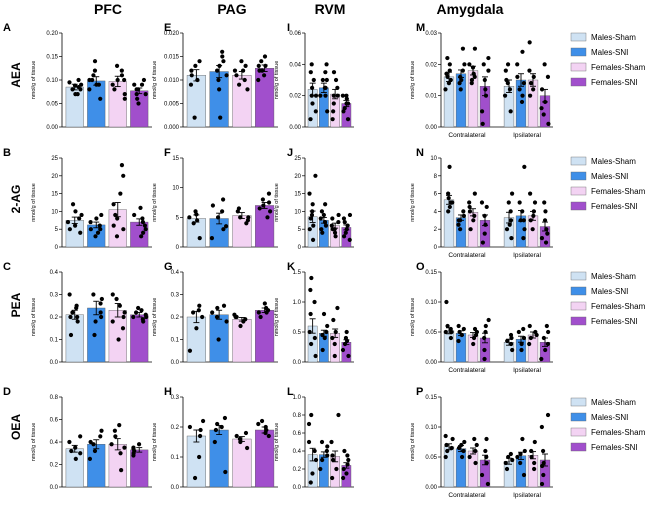 The width and height of the screenshot is (669, 508). What do you see at coordinates (431, 333) in the screenshot?
I see `y-tick-label: 0.05` at bounding box center [431, 333].